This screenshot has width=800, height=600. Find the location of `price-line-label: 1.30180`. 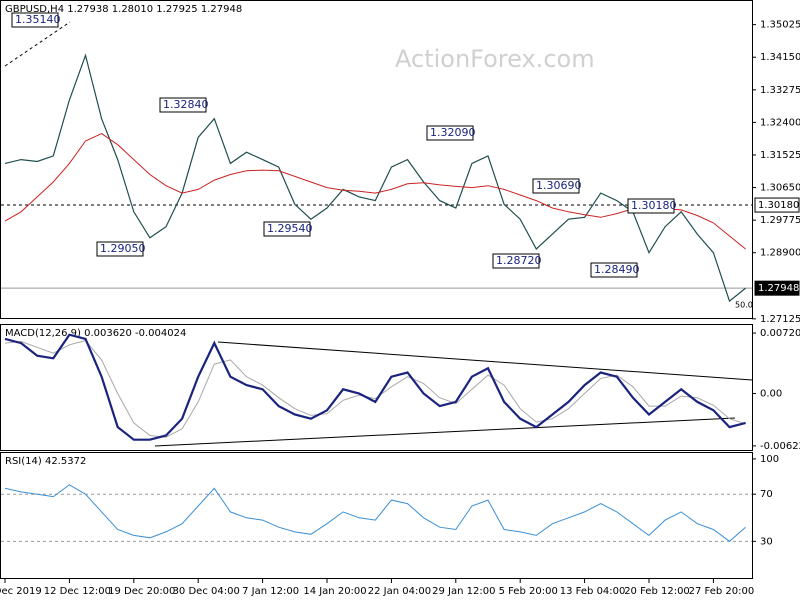

price-line-label: 1.30180 is located at coordinates (778, 205).